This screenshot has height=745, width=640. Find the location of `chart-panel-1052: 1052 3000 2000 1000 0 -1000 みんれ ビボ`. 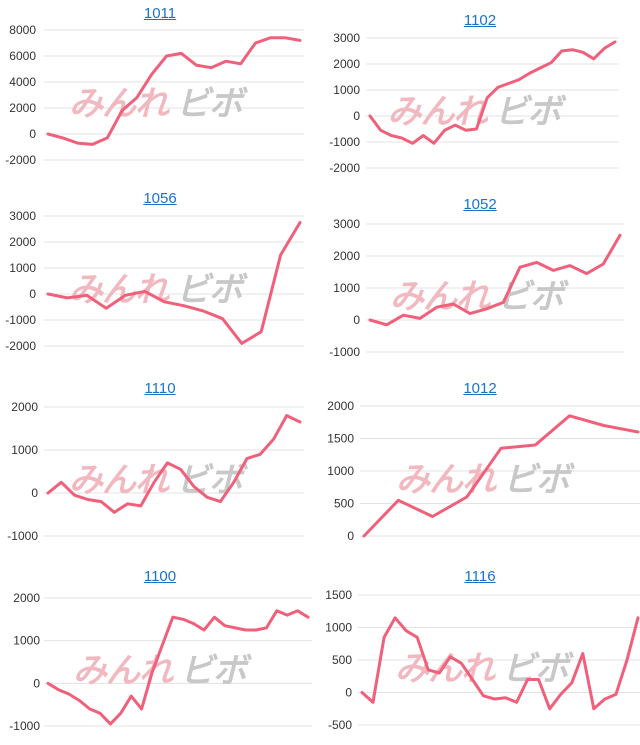

chart-panel-1052: 1052 3000 2000 1000 0 -1000 みんれ ビボ is located at coordinates (480, 279).